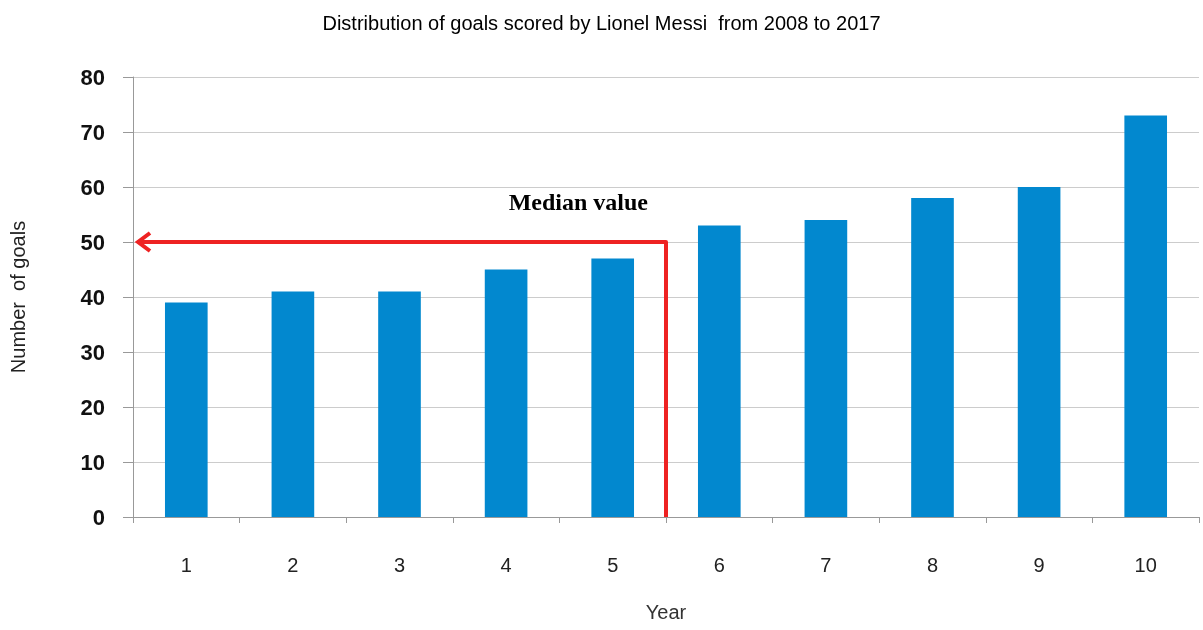 The height and width of the screenshot is (630, 1203). I want to click on x-tick-label: 5, so click(613, 565).